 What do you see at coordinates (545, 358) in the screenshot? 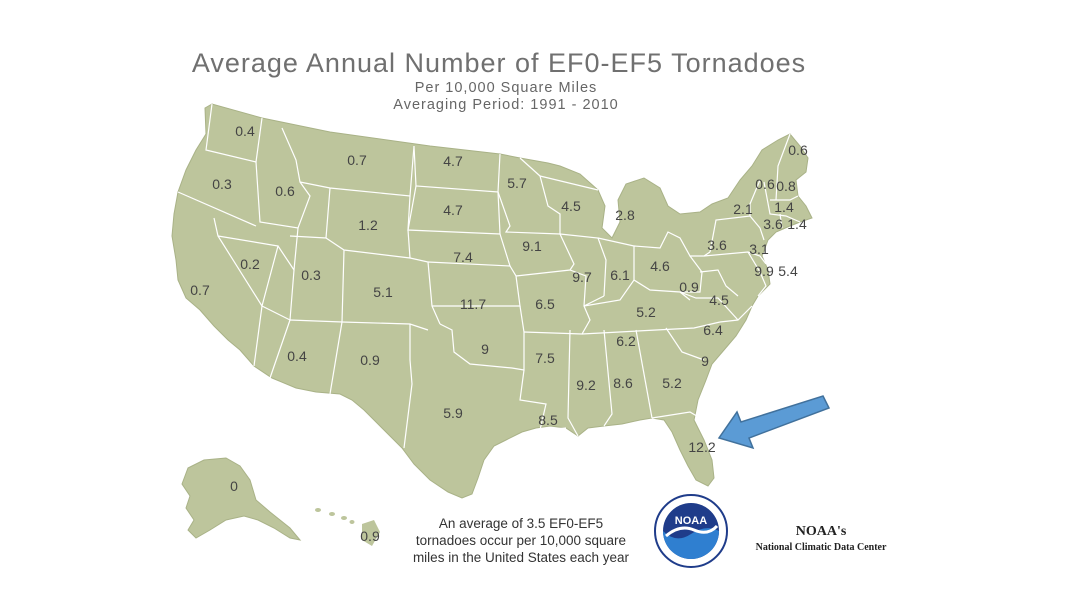
I see `state-value-ar: 7.5` at bounding box center [545, 358].